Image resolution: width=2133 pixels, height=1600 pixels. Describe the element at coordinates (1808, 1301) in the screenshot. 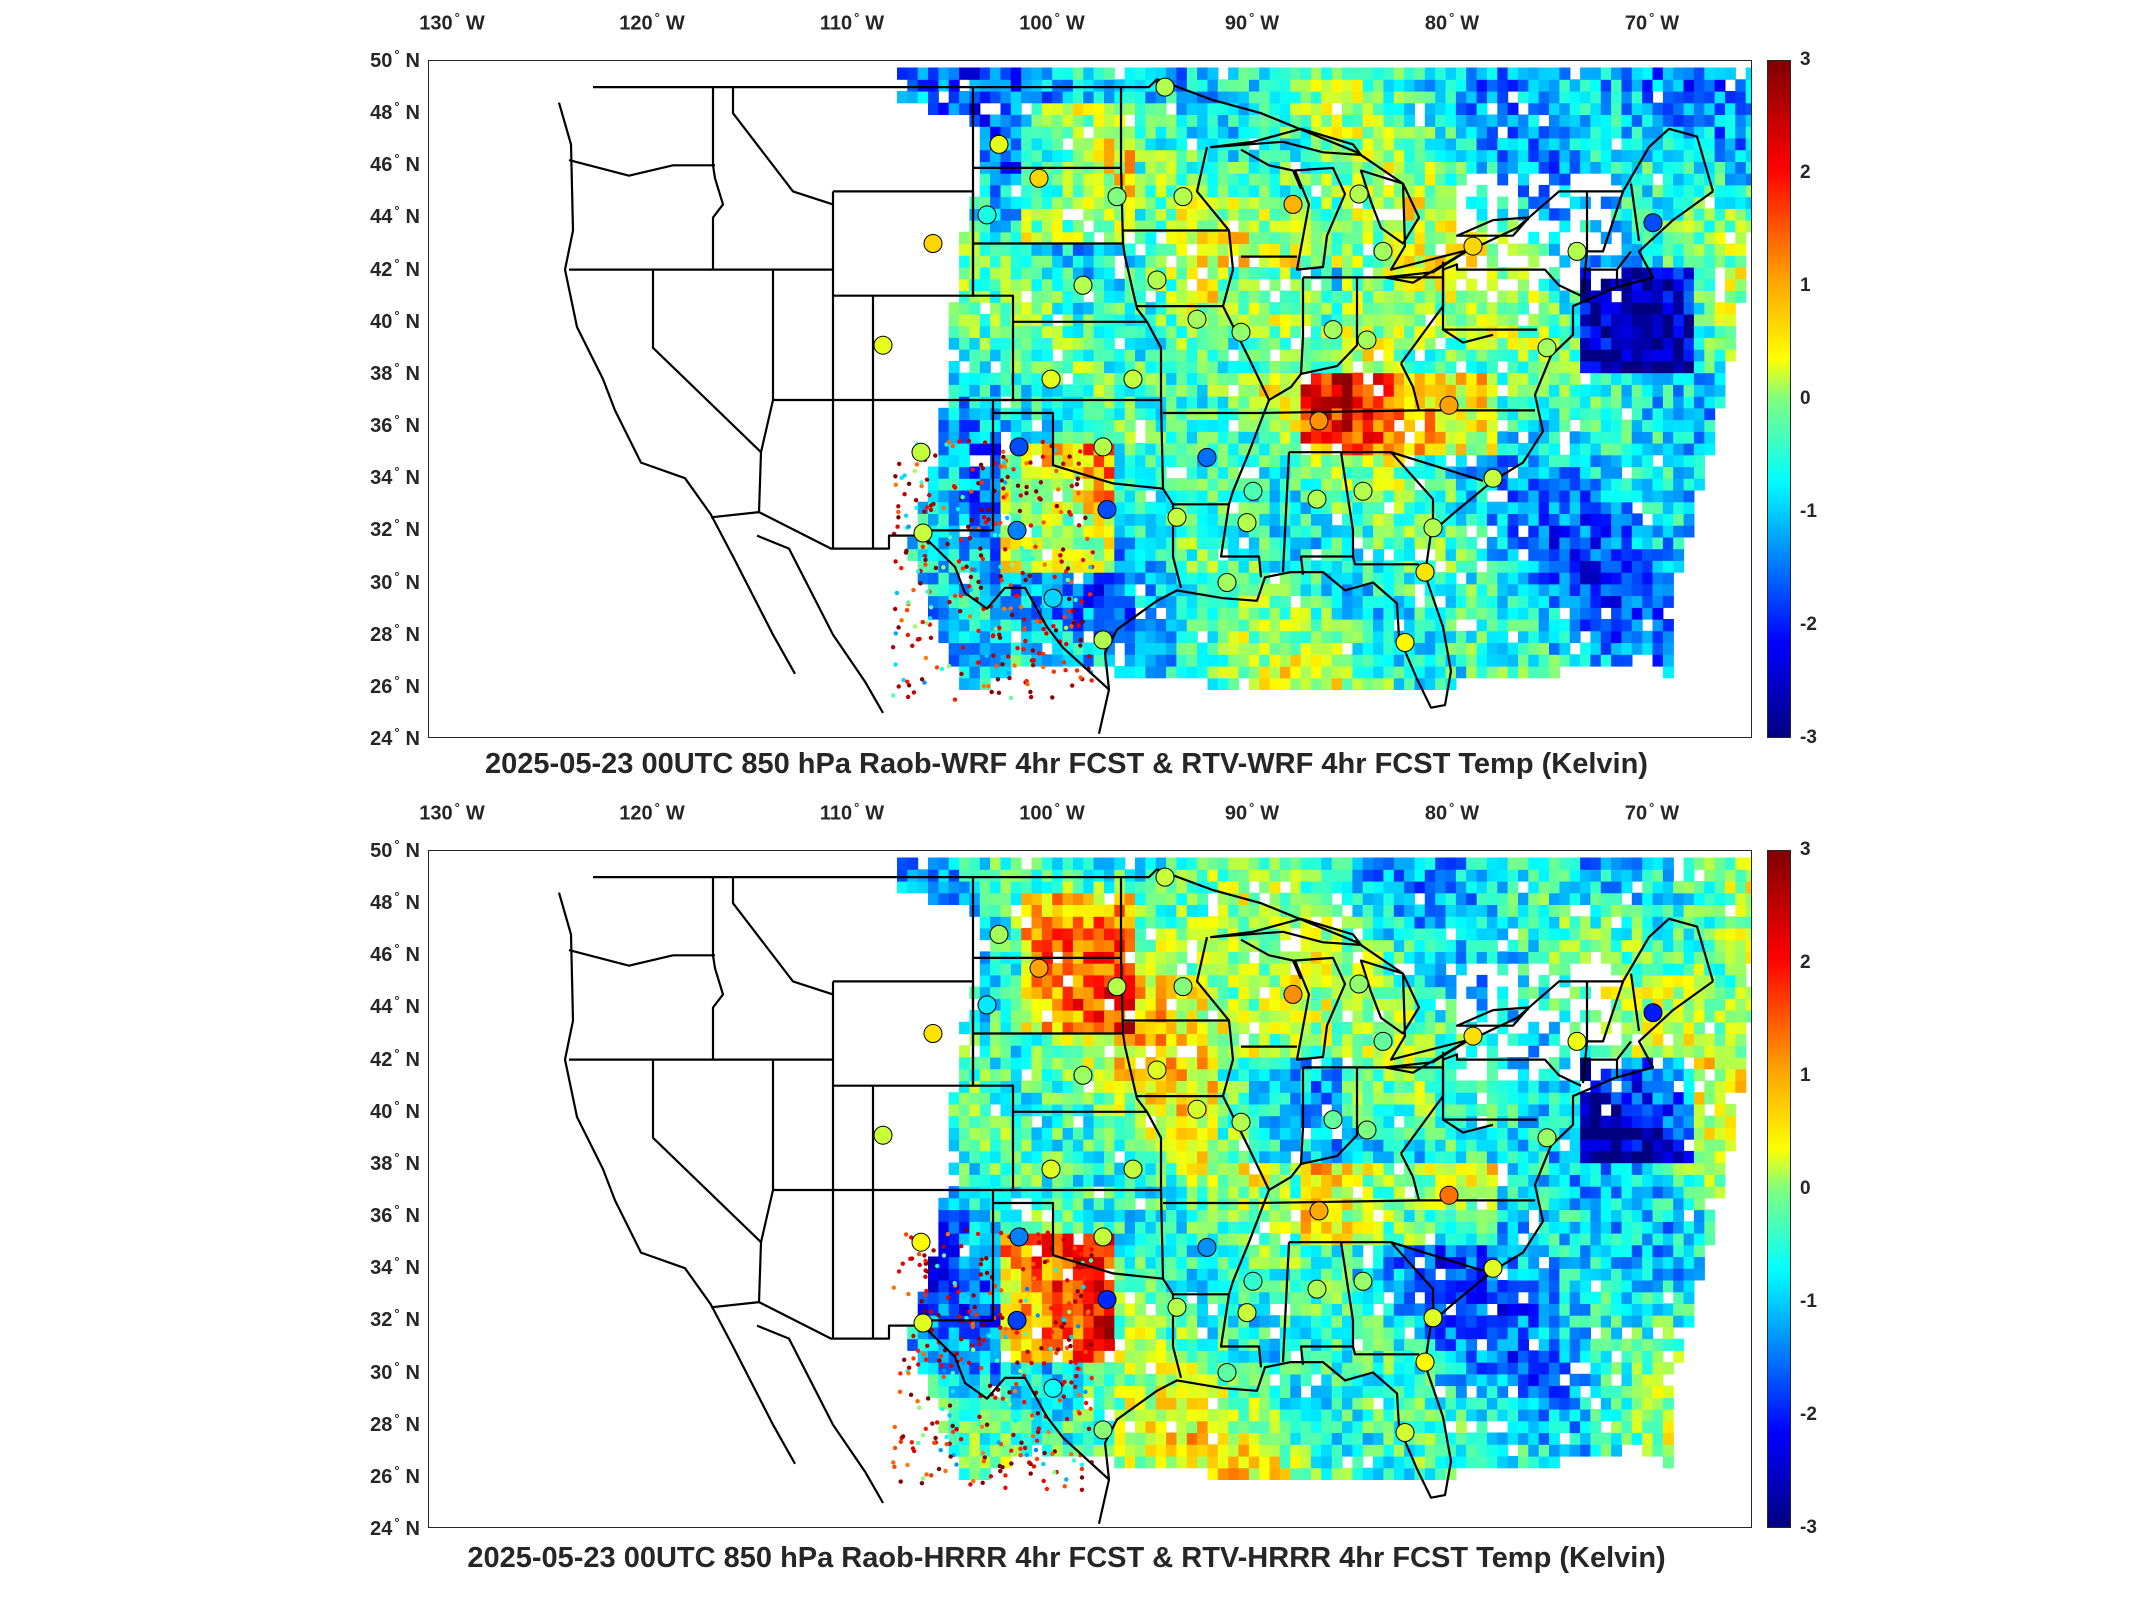

I see `colorbar-tick-label: -1` at that location.